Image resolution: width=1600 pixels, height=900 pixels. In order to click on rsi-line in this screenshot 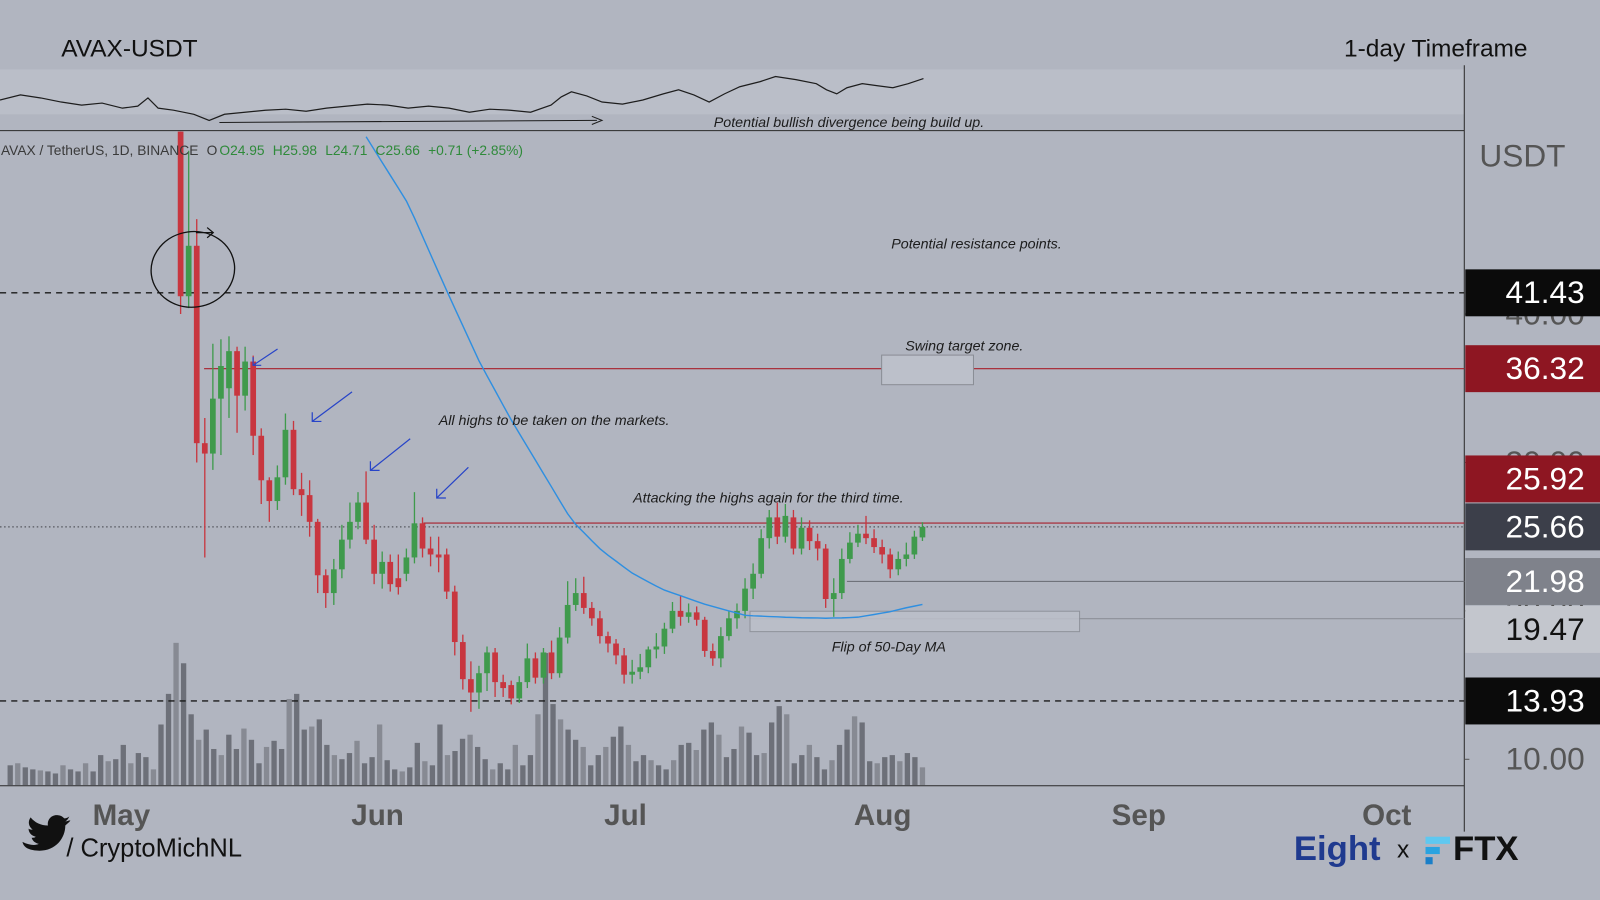, I will do `click(462, 98)`.